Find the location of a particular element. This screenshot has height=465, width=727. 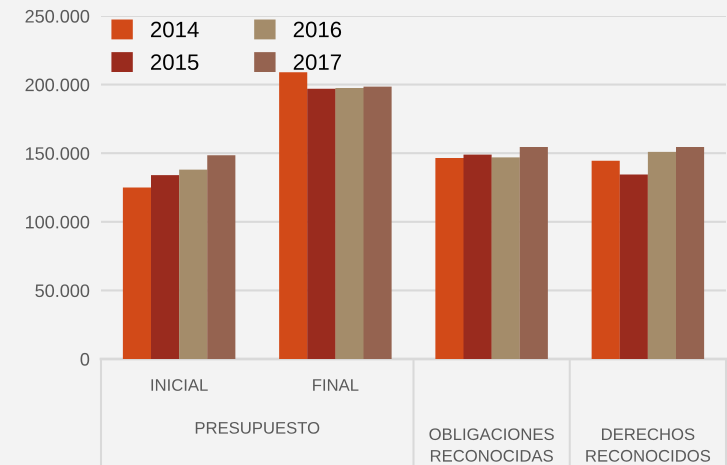

y-tick-label: 50.000 is located at coordinates (62, 291).